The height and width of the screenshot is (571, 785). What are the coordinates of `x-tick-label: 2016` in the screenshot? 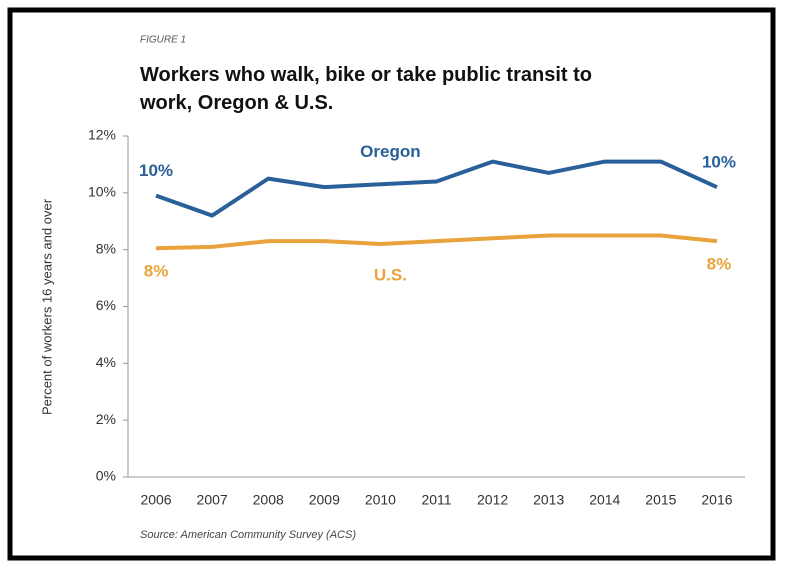 It's located at (716, 500).